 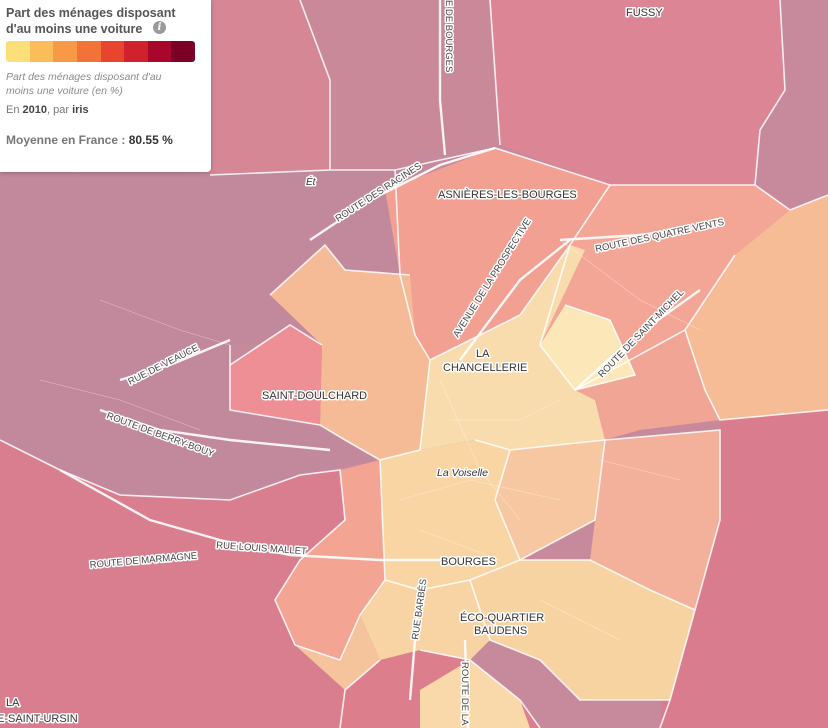 What do you see at coordinates (464, 694) in the screenshot?
I see `road-route-de-la: ROUTE DE LA` at bounding box center [464, 694].